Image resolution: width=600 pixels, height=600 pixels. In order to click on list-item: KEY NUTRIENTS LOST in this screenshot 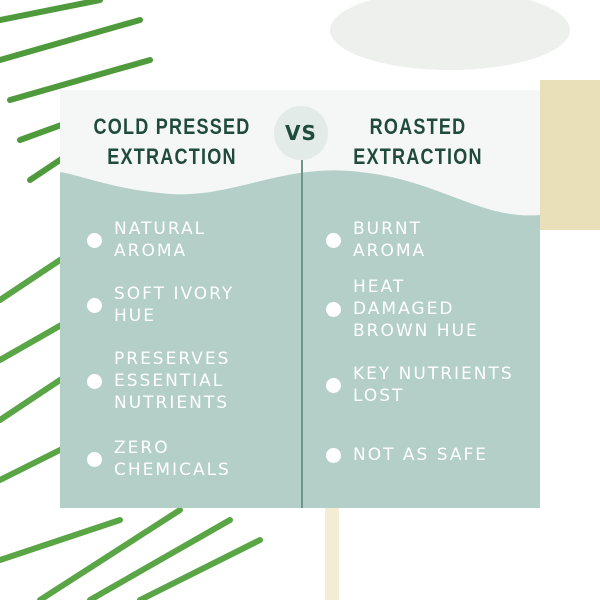, I will do `click(420, 385)`.